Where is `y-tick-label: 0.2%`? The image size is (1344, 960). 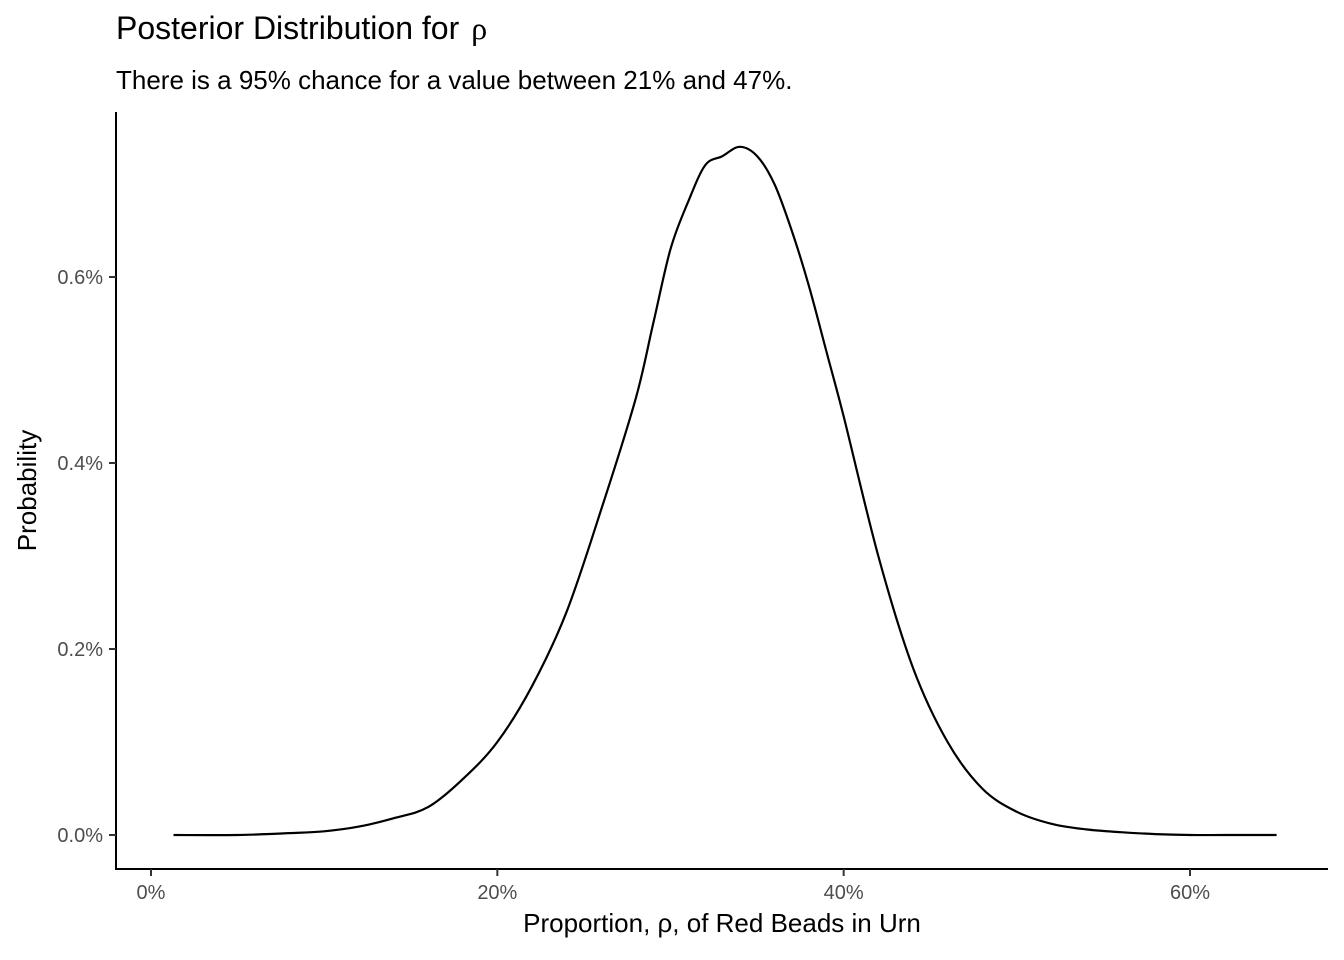
y-tick-label: 0.2% is located at coordinates (80, 650).